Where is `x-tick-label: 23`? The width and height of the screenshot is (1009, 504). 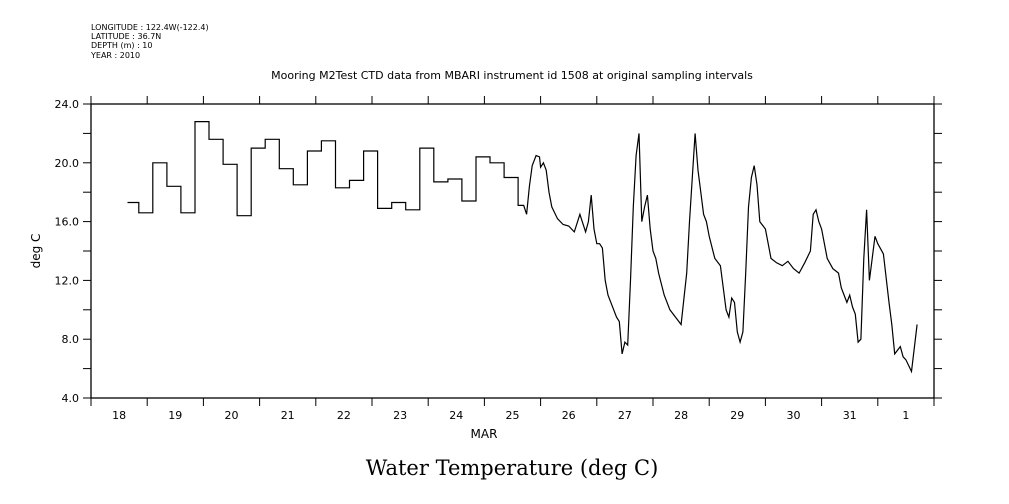 x-tick-label: 23 is located at coordinates (400, 415).